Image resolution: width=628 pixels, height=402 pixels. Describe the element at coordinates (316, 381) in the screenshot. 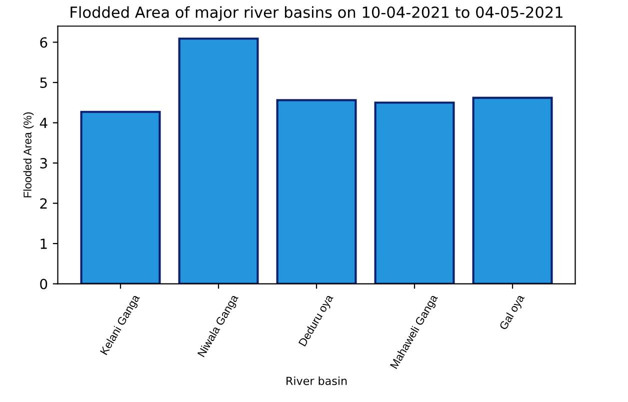

I see `x-axis-title: River basin` at that location.